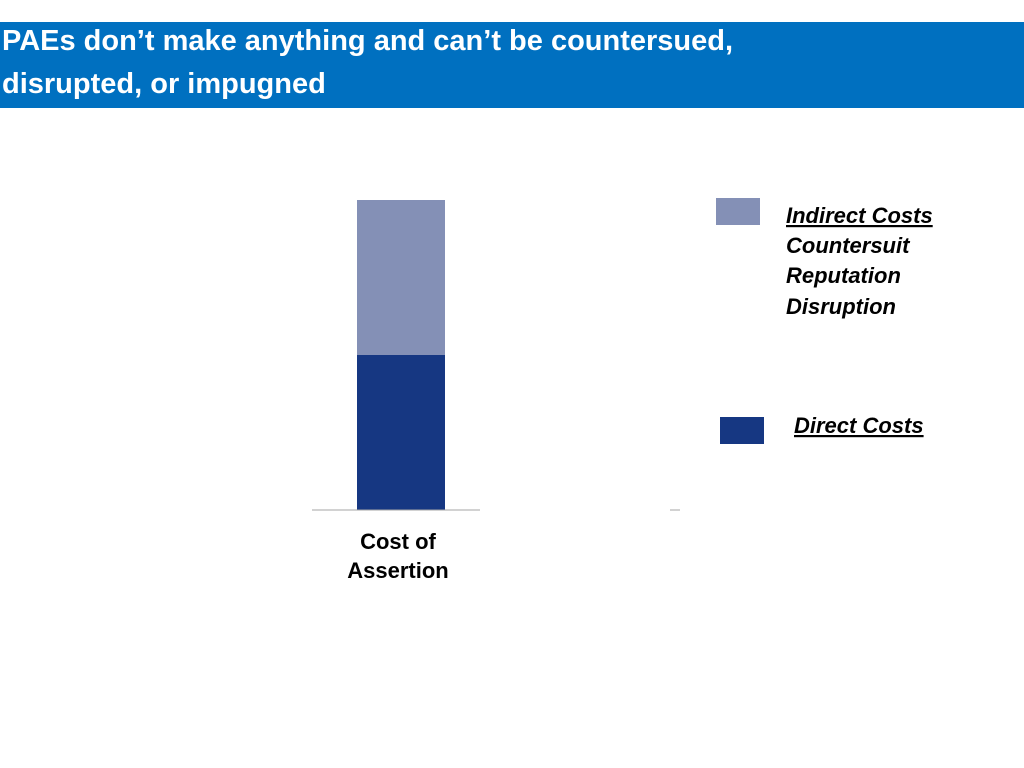 The height and width of the screenshot is (768, 1024). I want to click on legend-swatch-indirect-costs, so click(738, 211).